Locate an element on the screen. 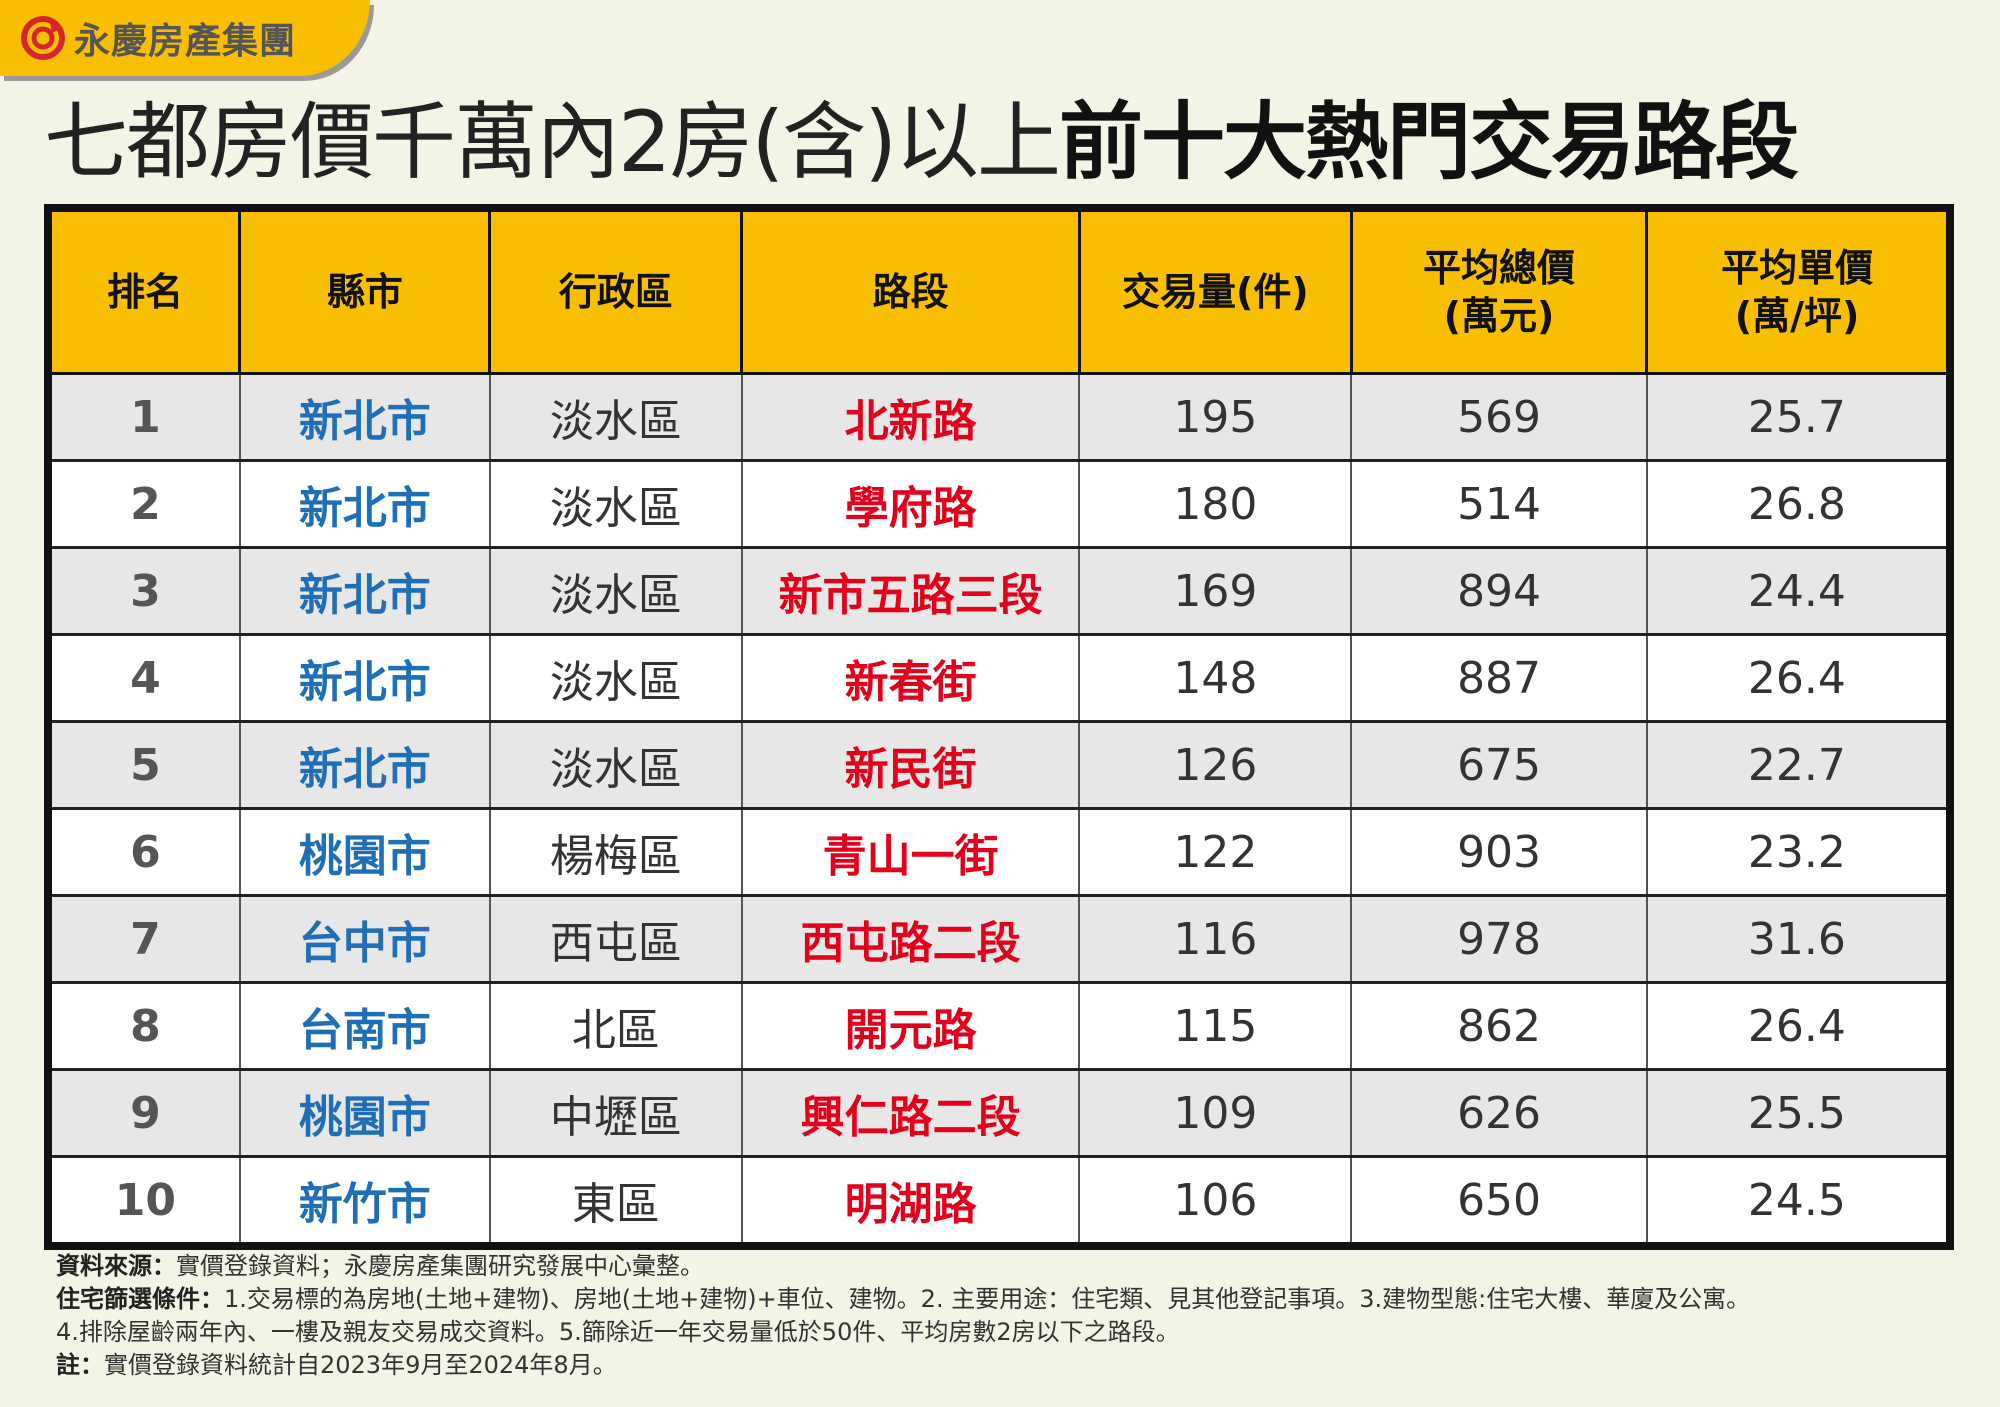 The image size is (2000, 1407). cell-road: 興仁路二段 is located at coordinates (910, 1113).